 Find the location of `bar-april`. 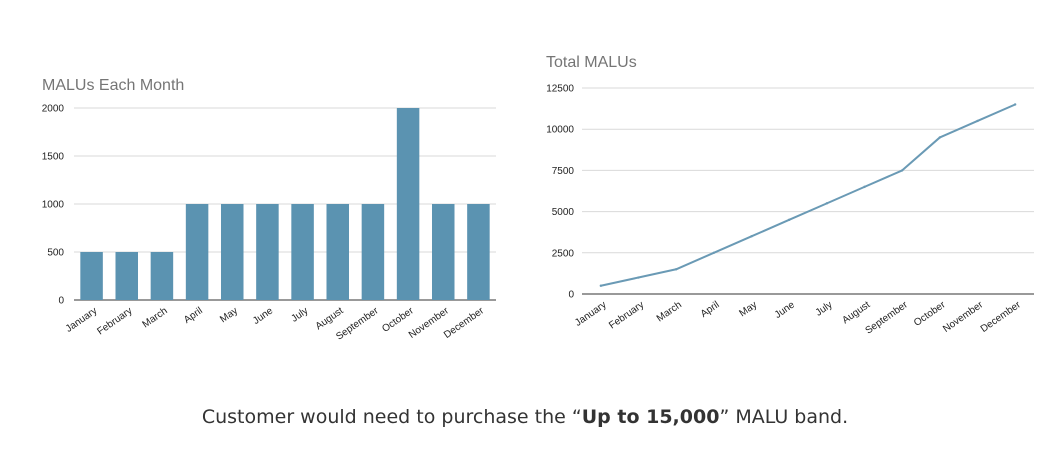

bar-april is located at coordinates (197, 252).